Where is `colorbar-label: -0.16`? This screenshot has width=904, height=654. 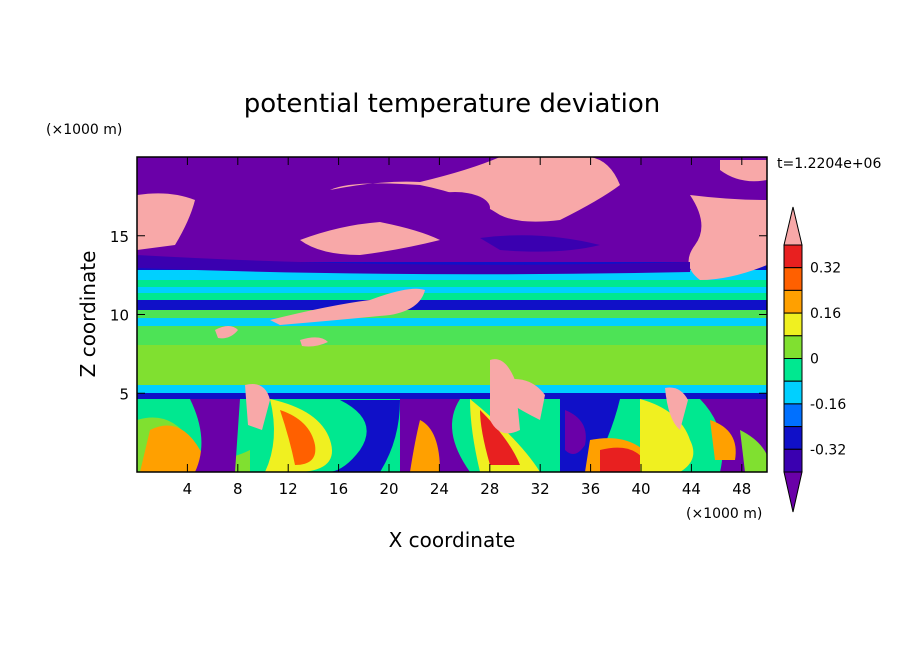 colorbar-label: -0.16 is located at coordinates (828, 405).